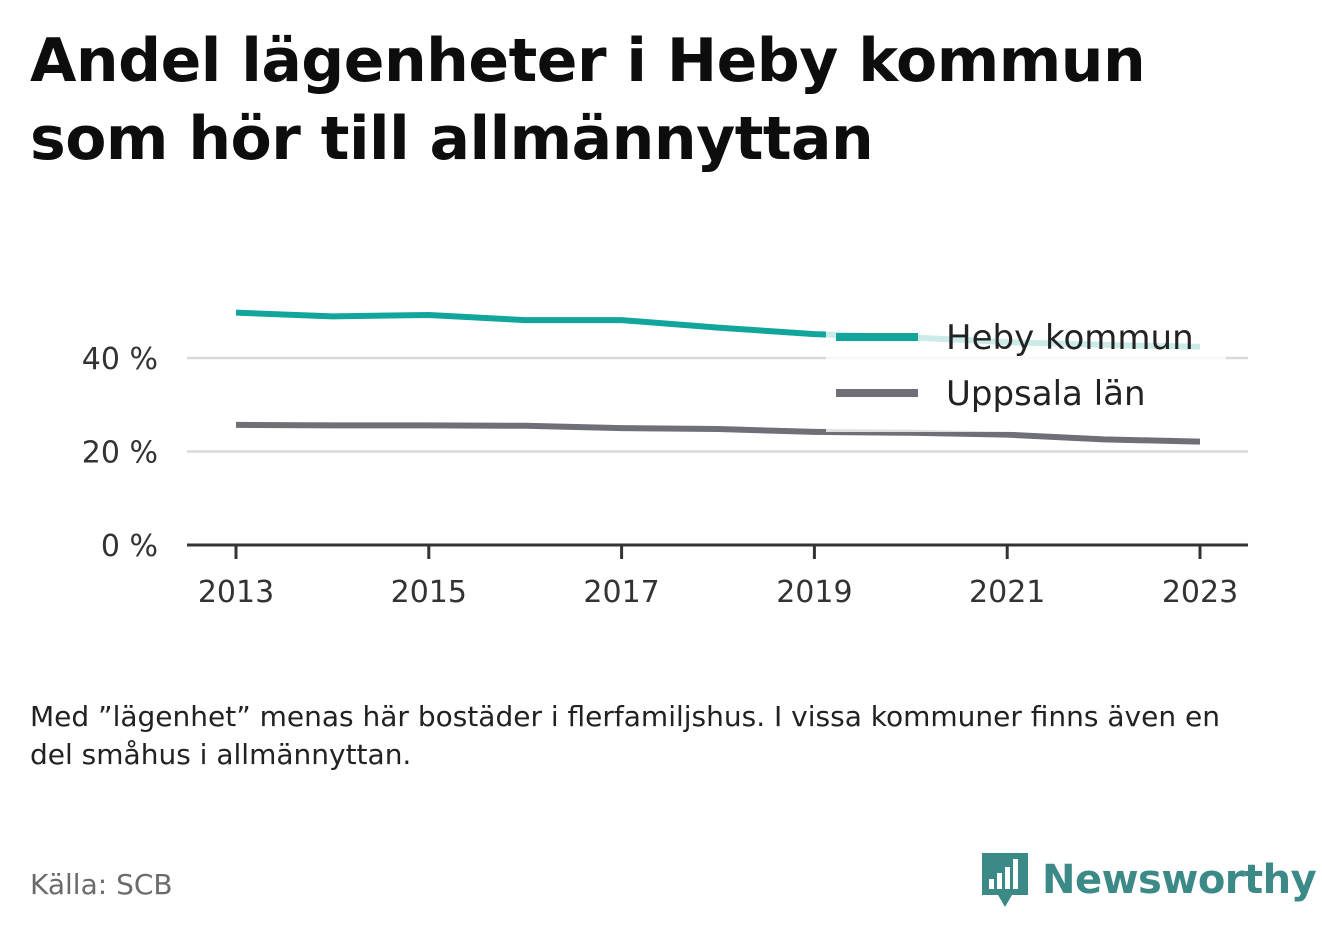  Describe the element at coordinates (1046, 394) in the screenshot. I see `legend-label: Uppsala län` at that location.